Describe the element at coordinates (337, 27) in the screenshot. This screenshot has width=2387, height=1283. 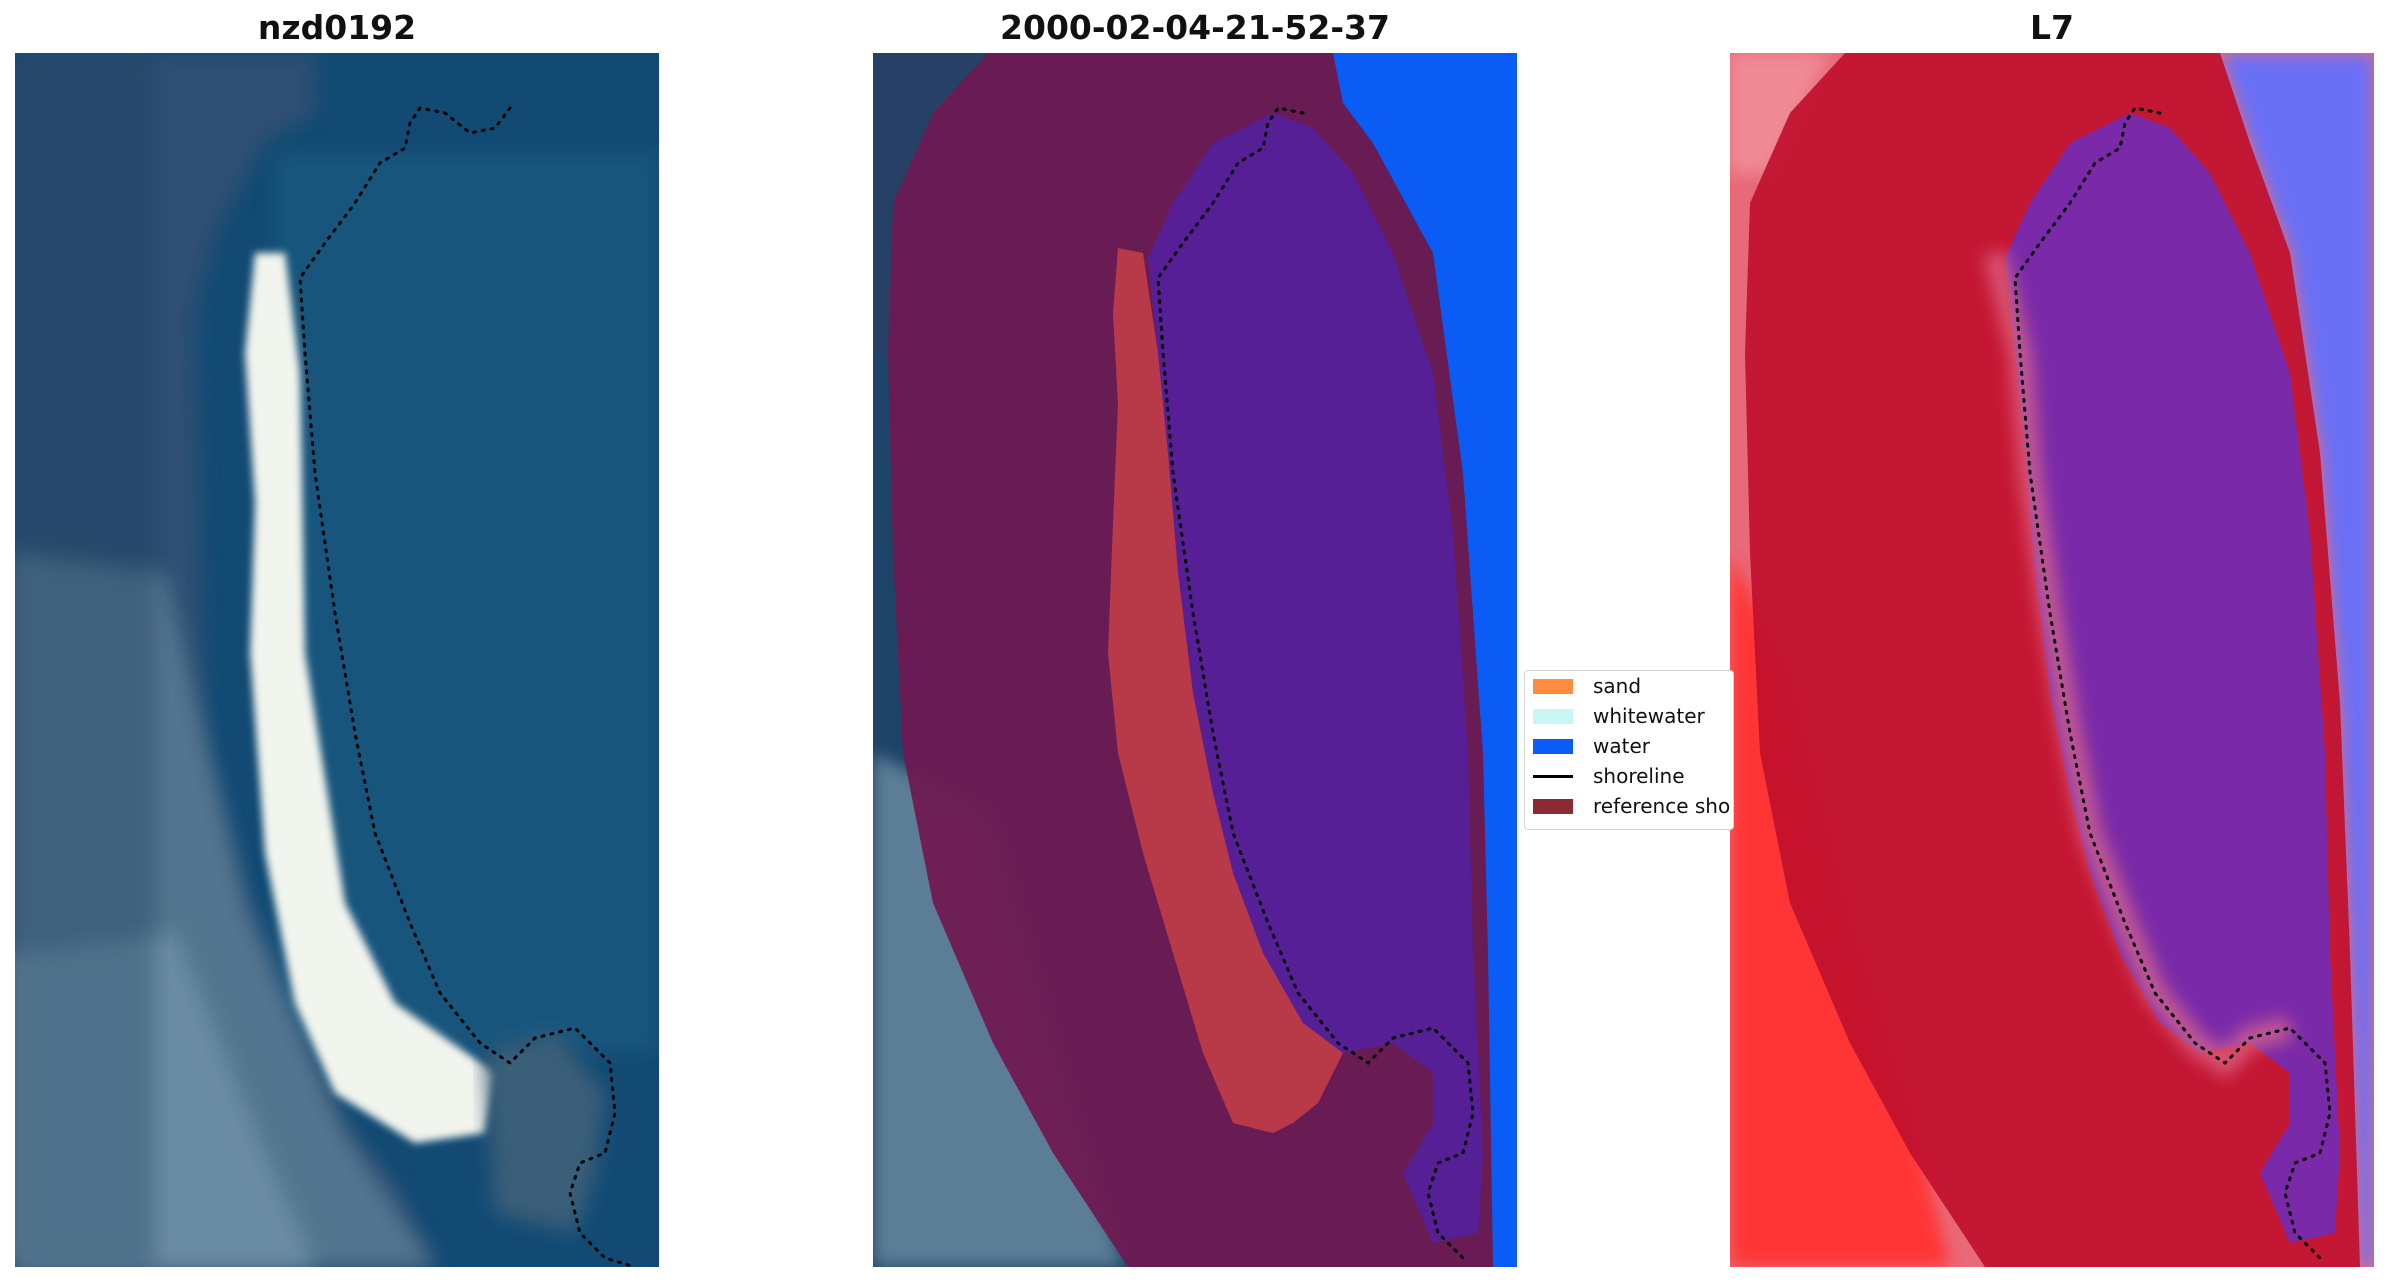
I see `panel-title-rgb: nzd0192` at that location.